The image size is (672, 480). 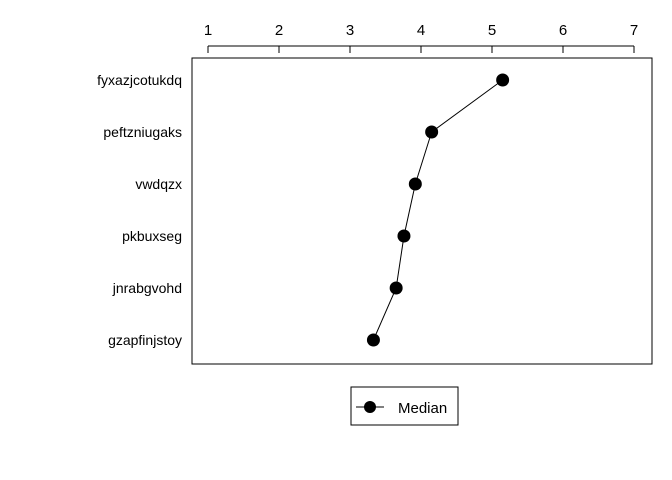 I want to click on series-line, so click(x=437, y=210).